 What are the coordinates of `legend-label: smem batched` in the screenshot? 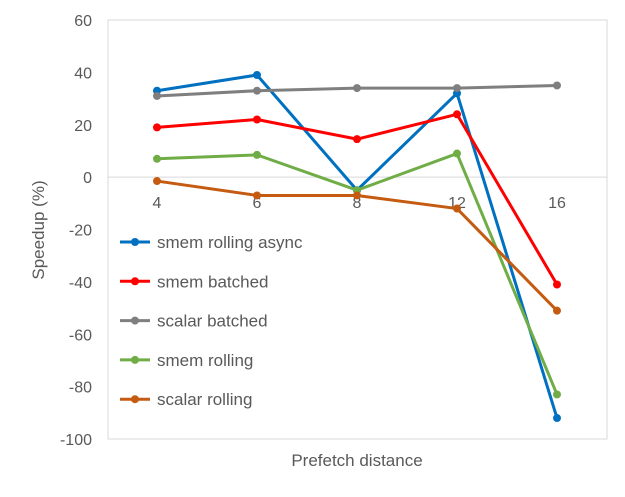 It's located at (213, 281).